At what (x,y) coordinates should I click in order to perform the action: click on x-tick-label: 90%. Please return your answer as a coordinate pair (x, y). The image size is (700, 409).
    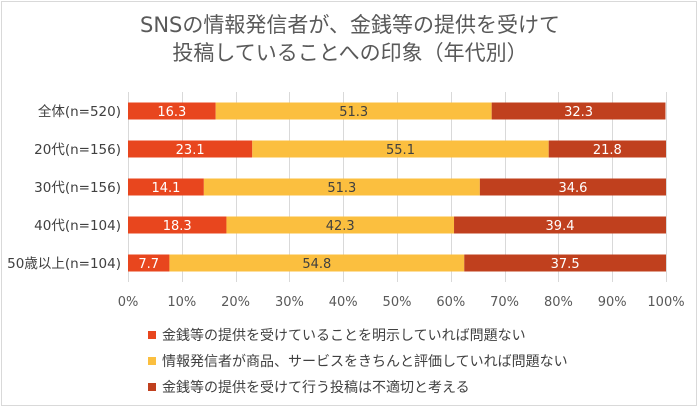
    Looking at the image, I should click on (612, 302).